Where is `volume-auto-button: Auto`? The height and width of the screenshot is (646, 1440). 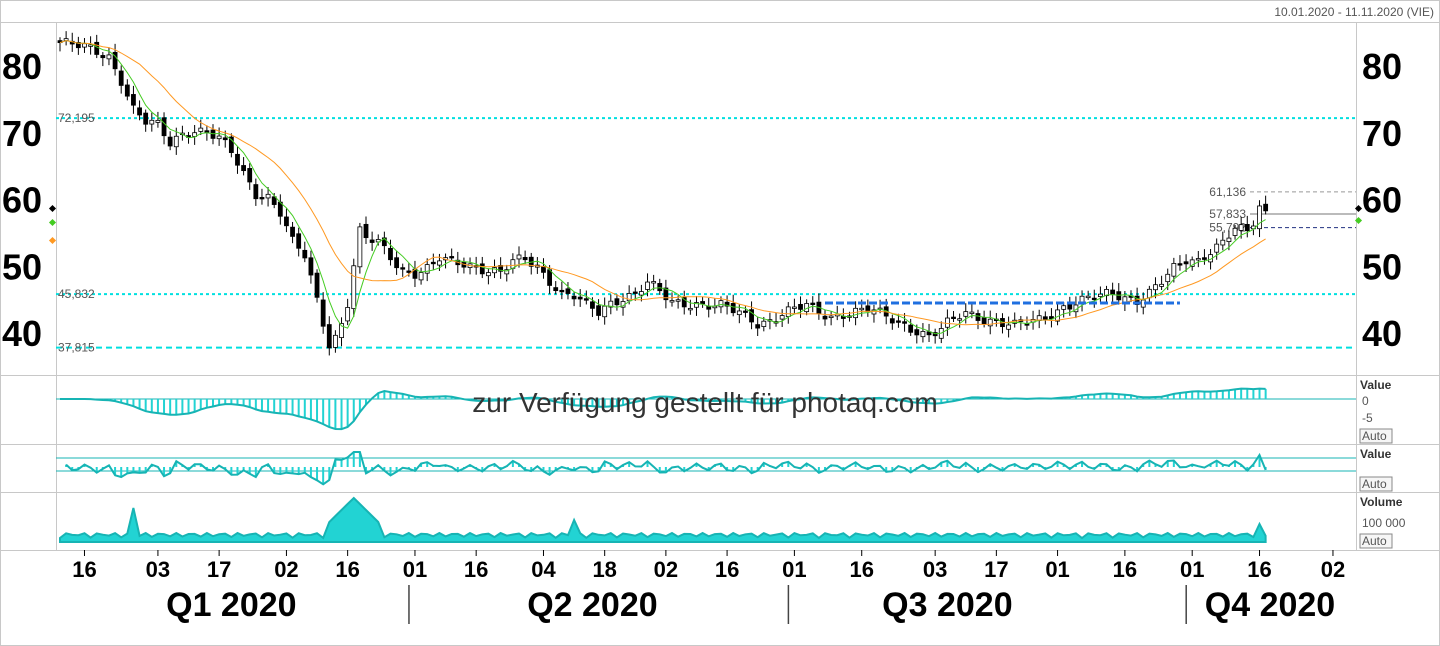 volume-auto-button: Auto is located at coordinates (1376, 541).